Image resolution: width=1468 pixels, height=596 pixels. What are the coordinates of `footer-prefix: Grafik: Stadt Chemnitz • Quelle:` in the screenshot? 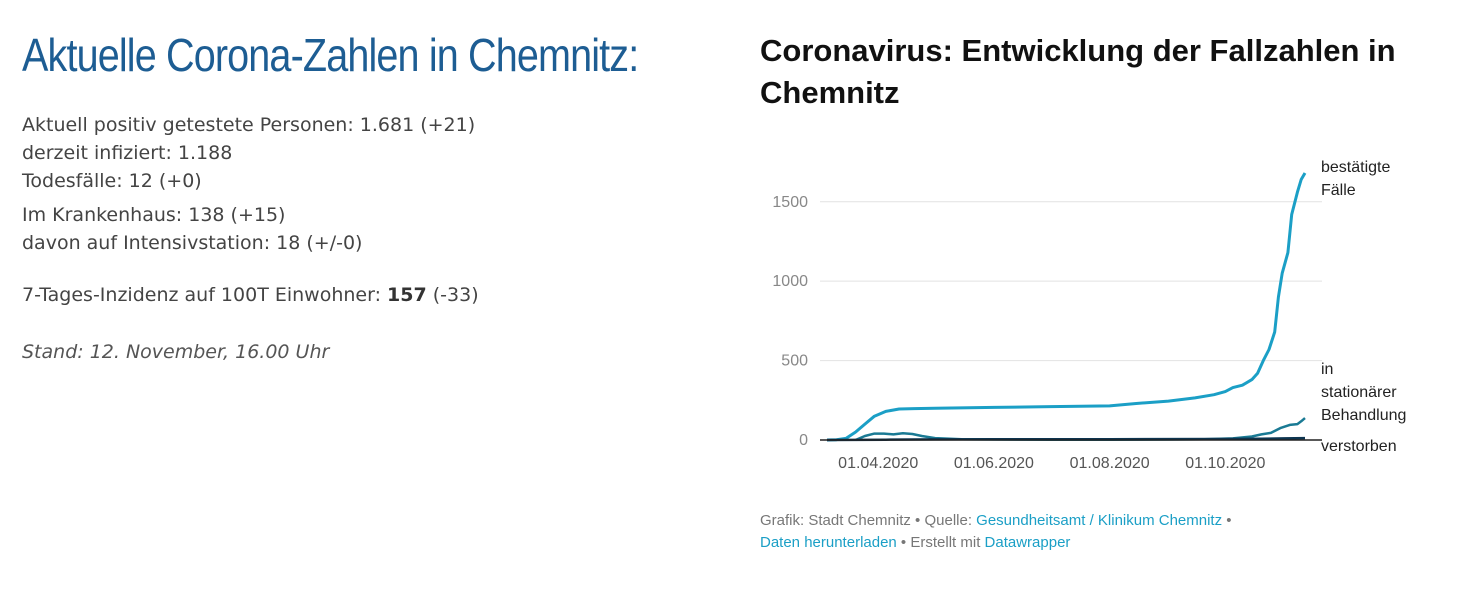 It's located at (868, 520).